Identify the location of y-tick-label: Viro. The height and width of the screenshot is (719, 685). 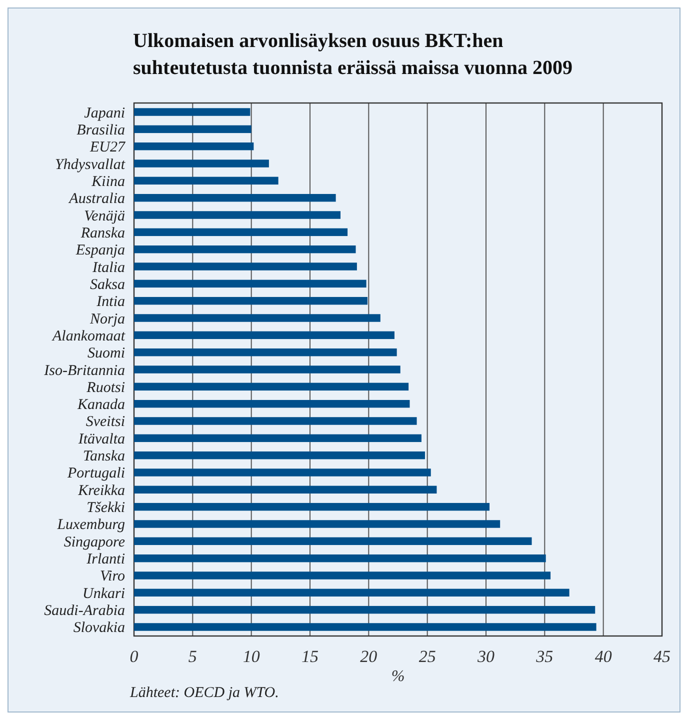
(113, 576).